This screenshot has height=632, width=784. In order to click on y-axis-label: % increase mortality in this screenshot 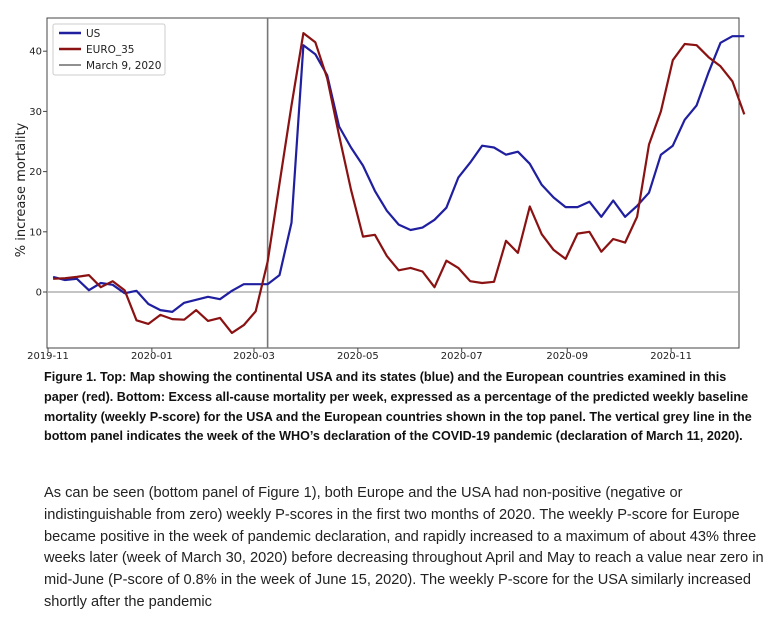, I will do `click(21, 189)`.